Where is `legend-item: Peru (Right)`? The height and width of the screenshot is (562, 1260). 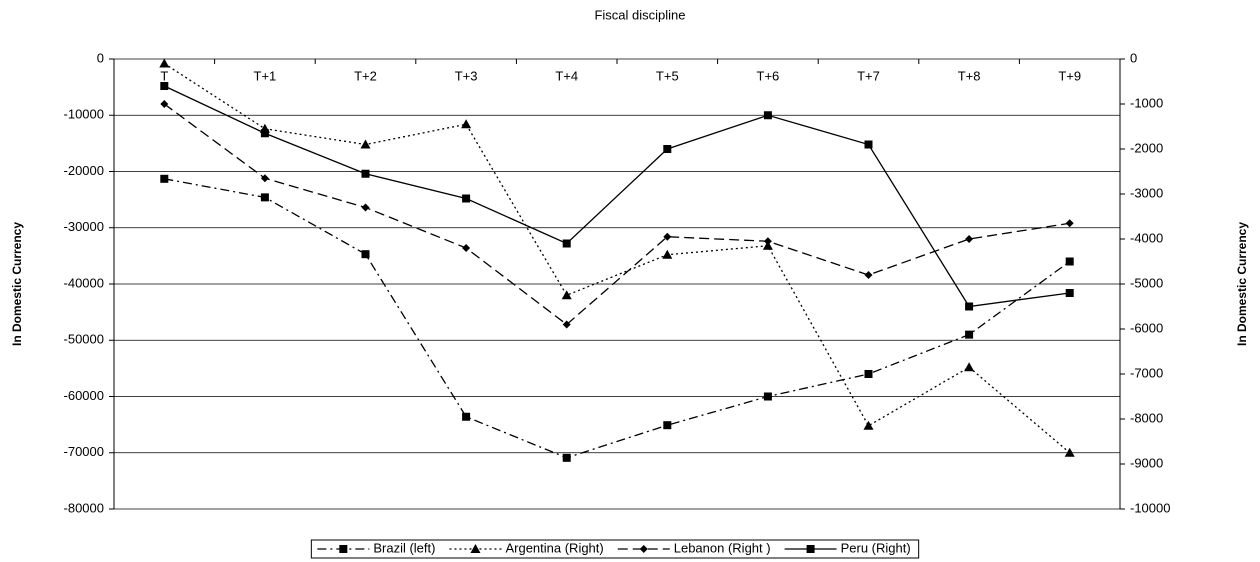
legend-item: Peru (Right) is located at coordinates (847, 547).